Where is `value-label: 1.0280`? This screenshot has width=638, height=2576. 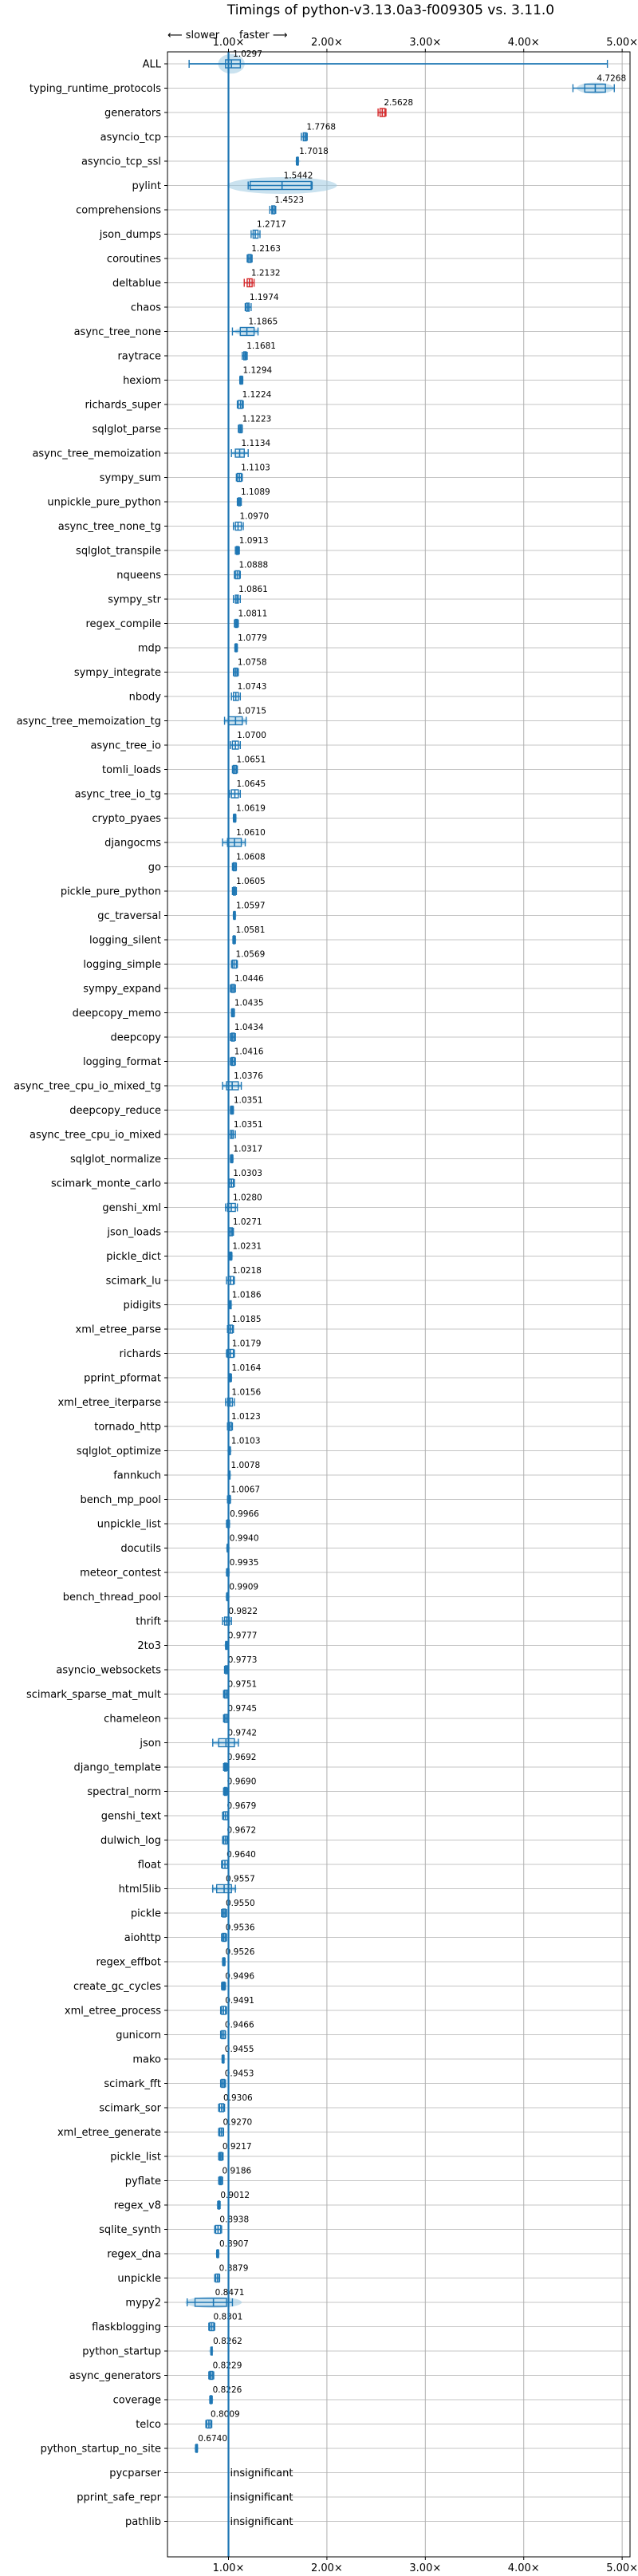
value-label: 1.0280 is located at coordinates (247, 1198).